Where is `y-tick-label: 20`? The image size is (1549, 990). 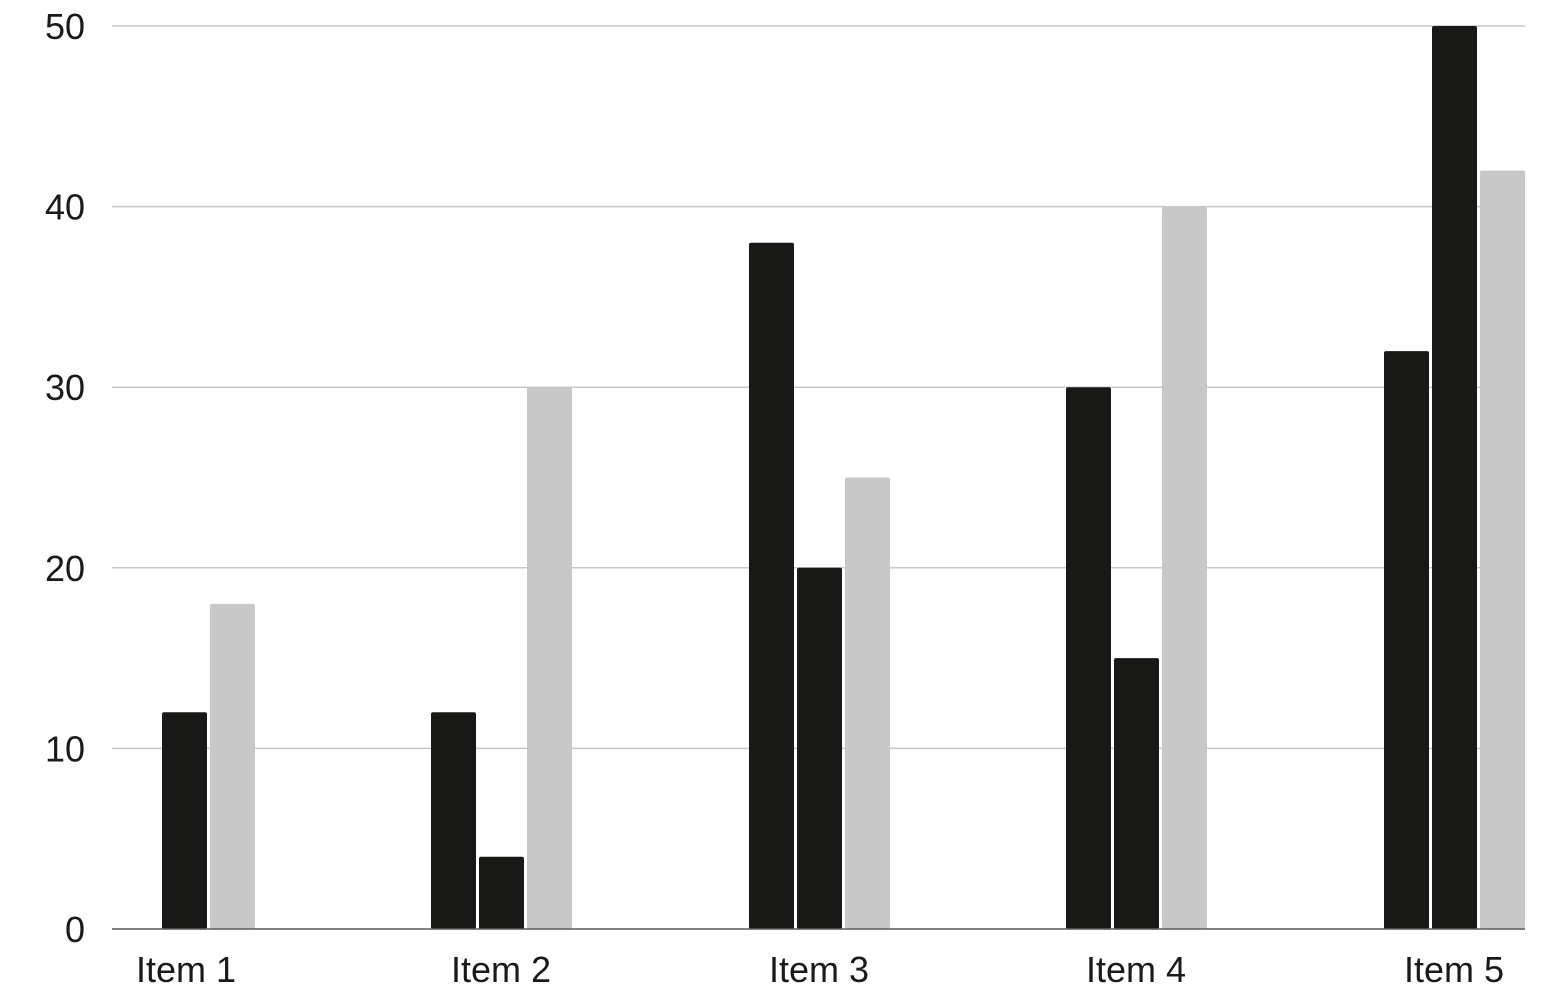
y-tick-label: 20 is located at coordinates (65, 568).